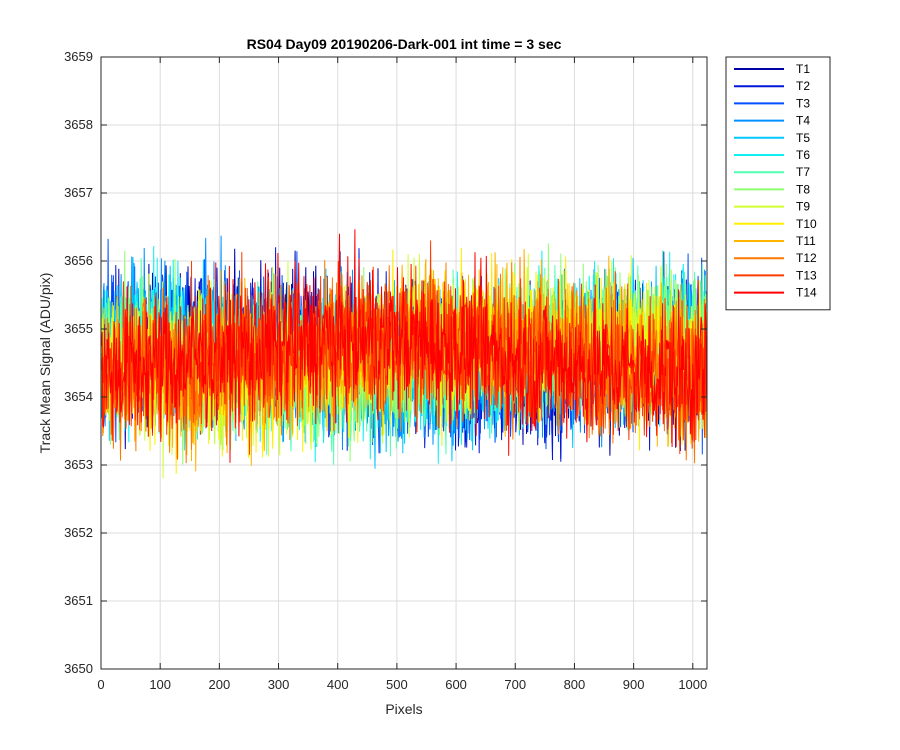  I want to click on x-tick-label: 300, so click(279, 684).